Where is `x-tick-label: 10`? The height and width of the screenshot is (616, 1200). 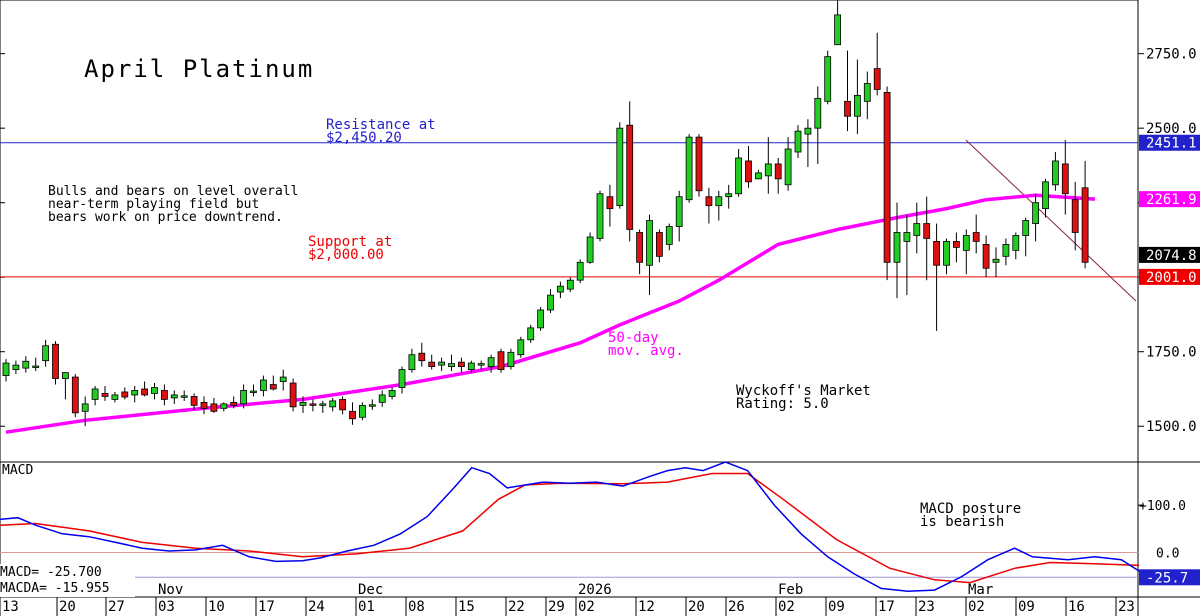
x-tick-label: 10 is located at coordinates (216, 607).